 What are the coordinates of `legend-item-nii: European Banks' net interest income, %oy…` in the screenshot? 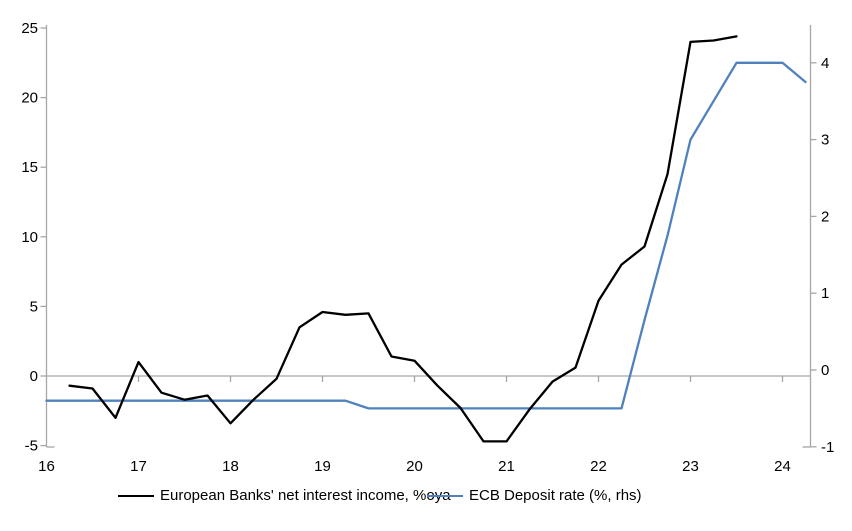 It's located at (284, 495).